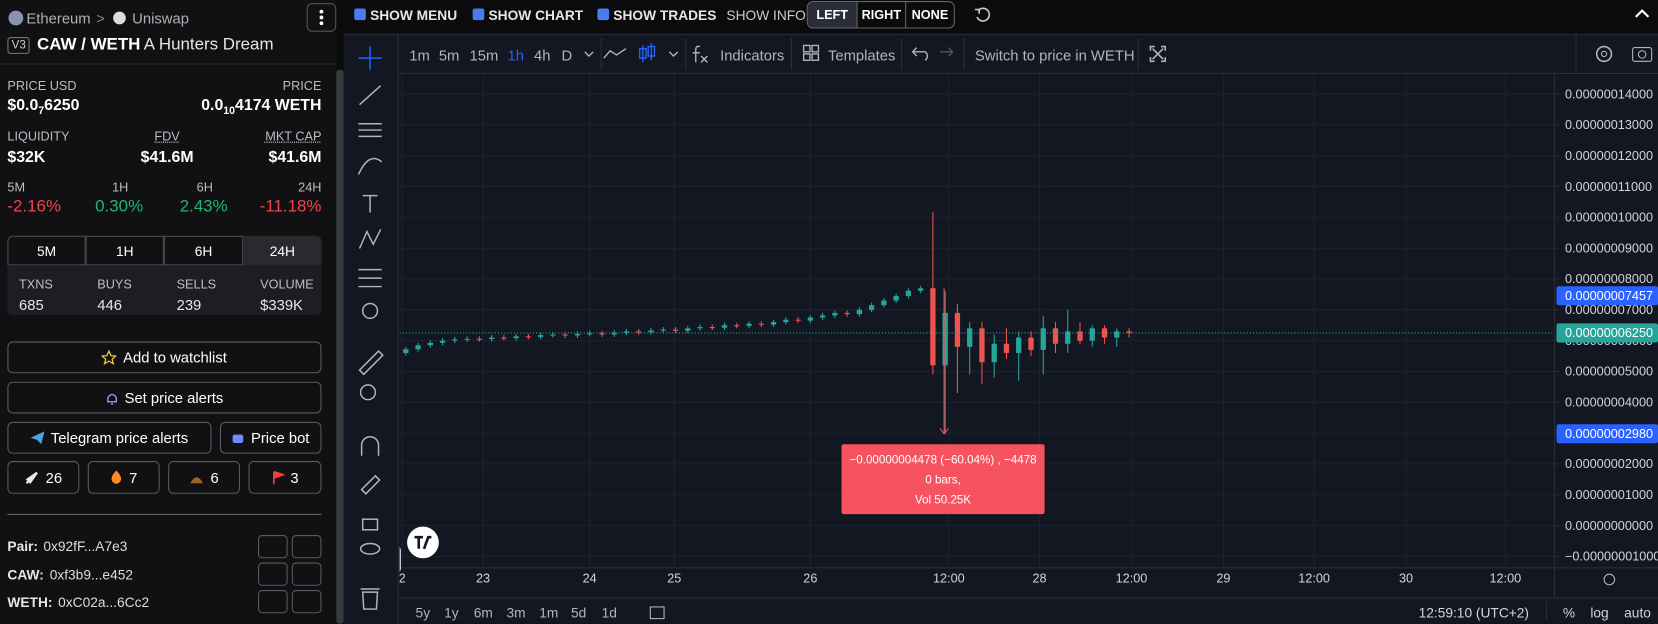 This screenshot has width=1658, height=624. Describe the element at coordinates (665, 15) in the screenshot. I see `toggle-label: SHOW TRADES` at that location.